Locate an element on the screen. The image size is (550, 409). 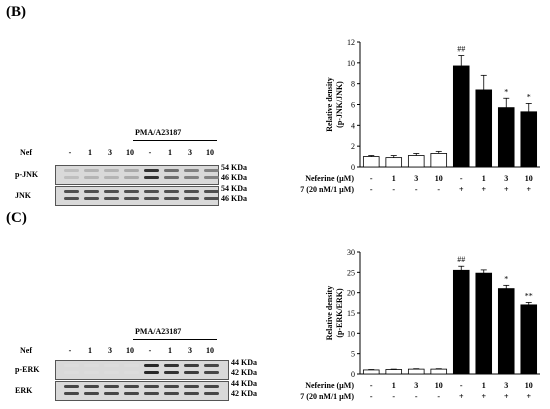
lane-label: 1 is located at coordinates (170, 152).